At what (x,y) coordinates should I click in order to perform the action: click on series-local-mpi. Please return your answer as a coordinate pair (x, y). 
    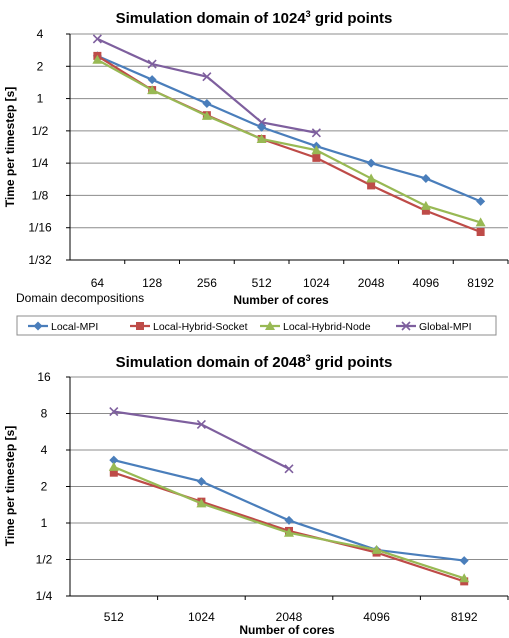
    Looking at the image, I should click on (289, 510).